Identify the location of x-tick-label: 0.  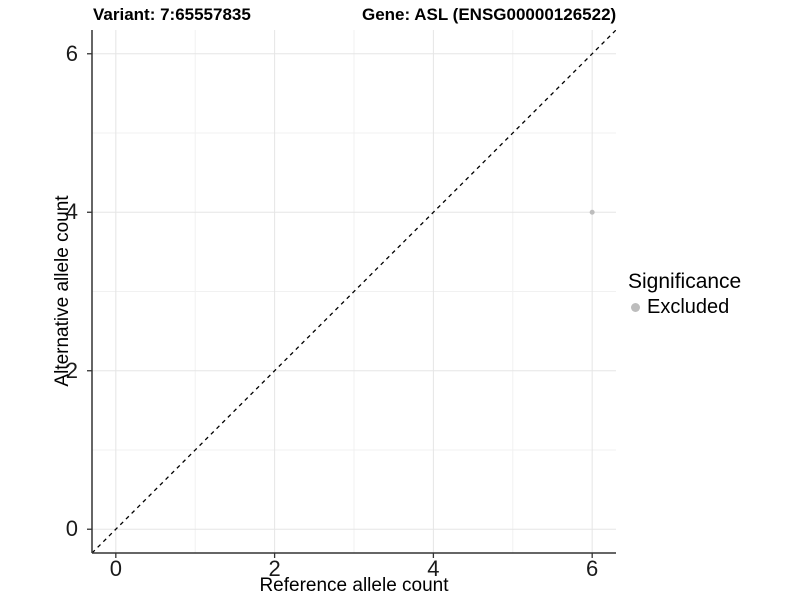
(115, 568).